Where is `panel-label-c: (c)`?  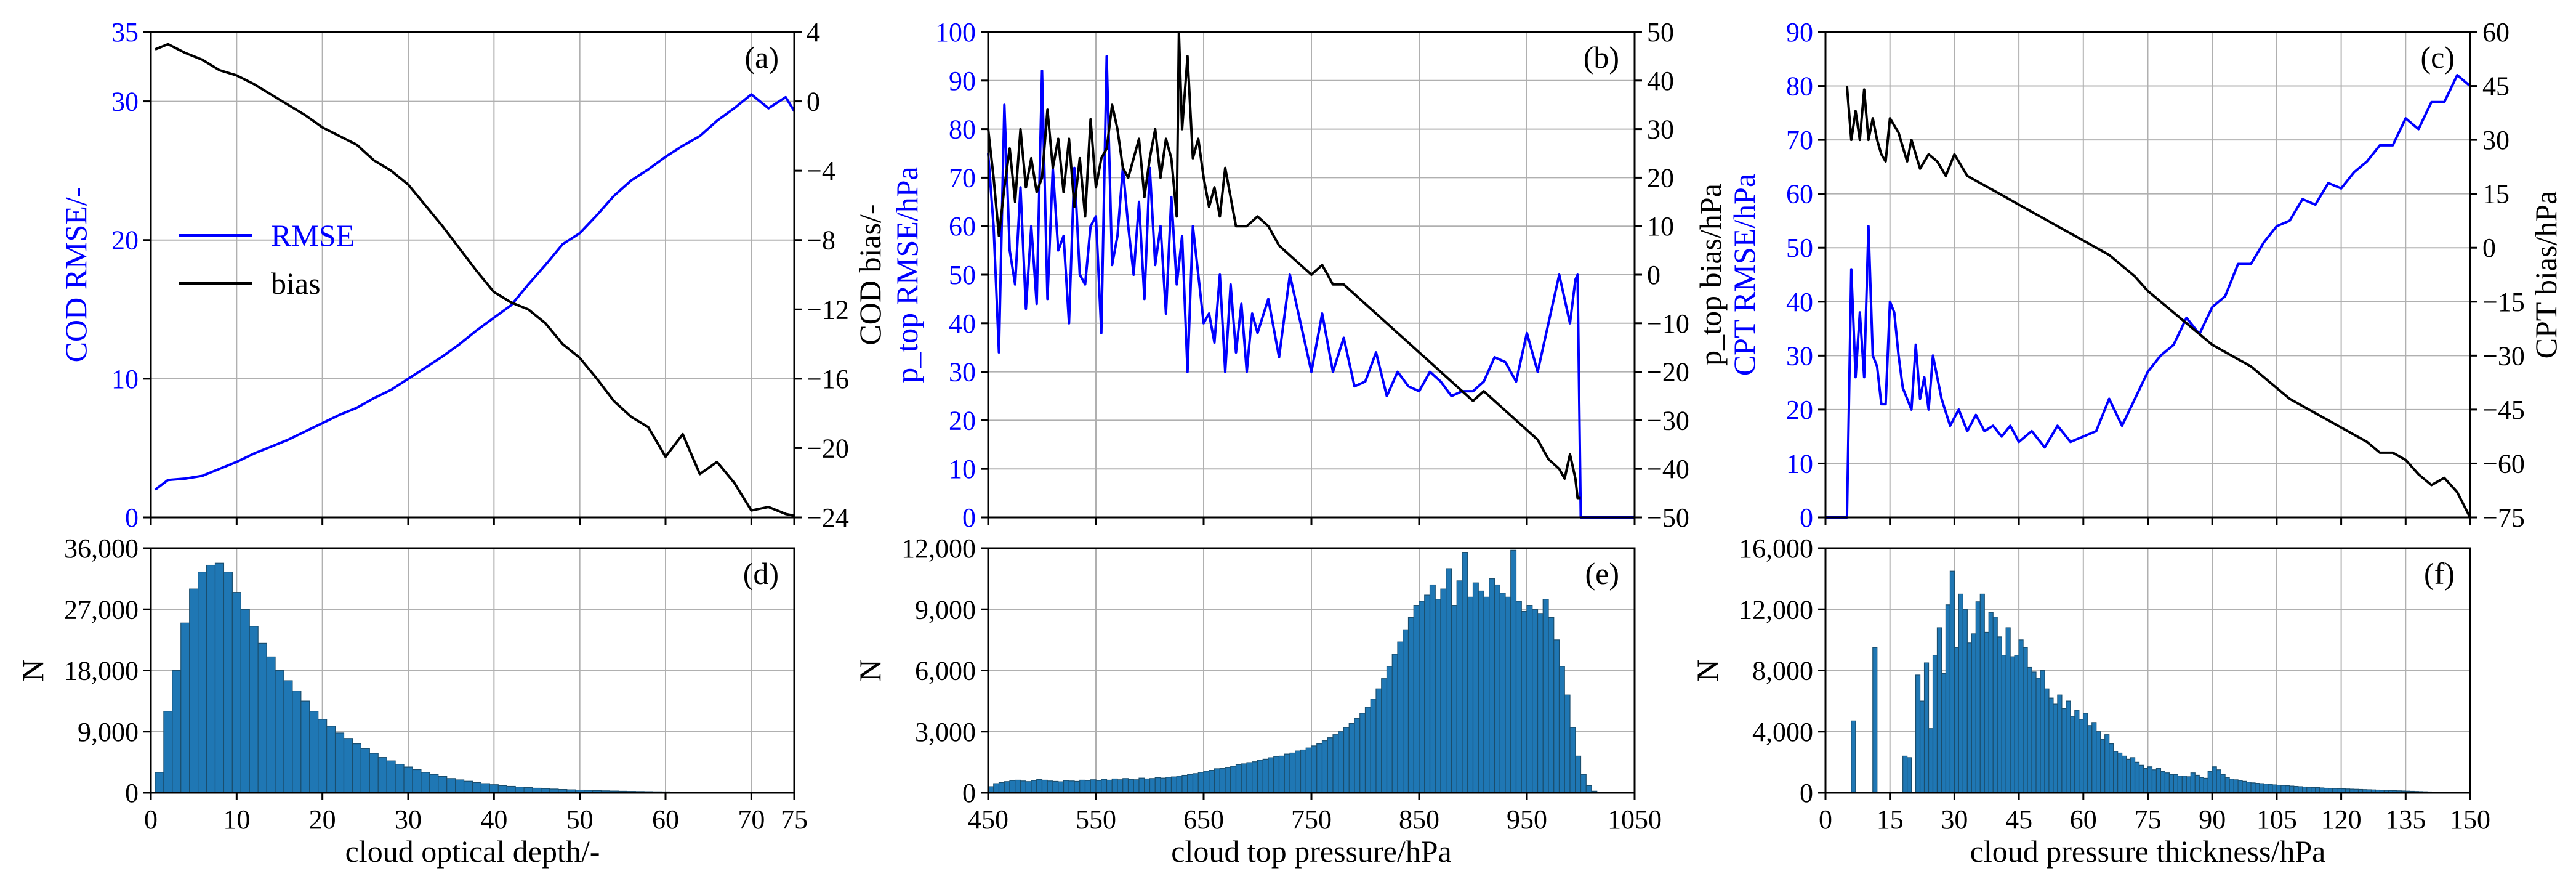 panel-label-c: (c) is located at coordinates (2438, 57).